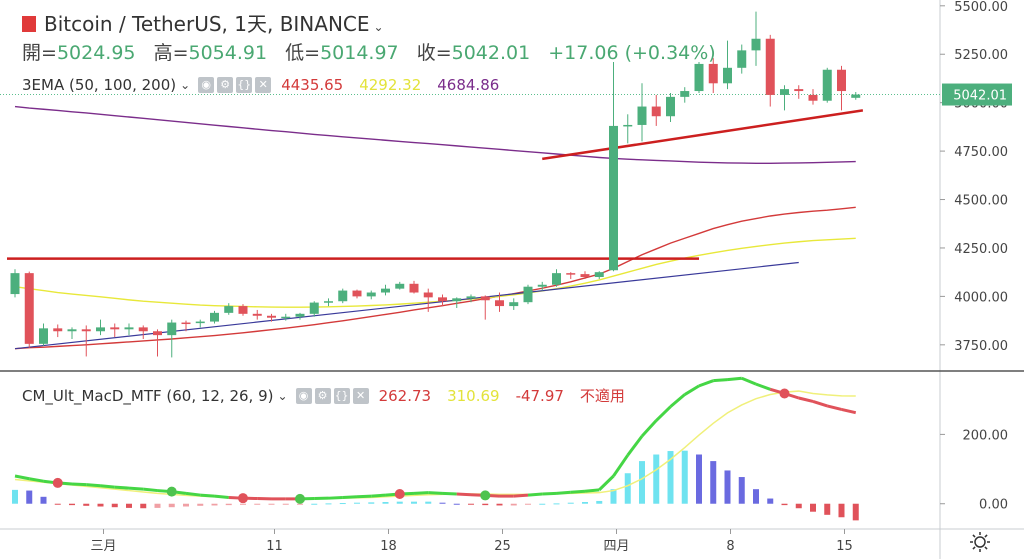 This screenshot has width=1024, height=559. I want to click on close-label: 收, so click(426, 53).